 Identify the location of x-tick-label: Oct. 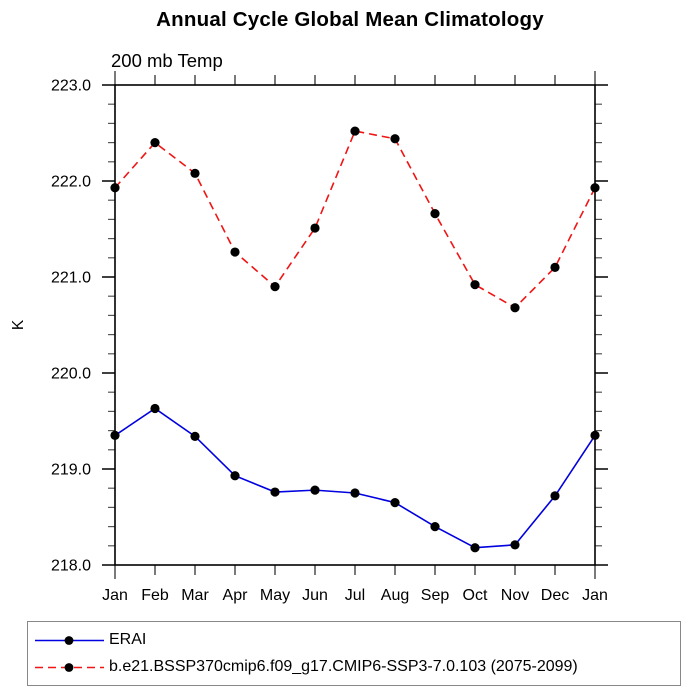
(475, 595).